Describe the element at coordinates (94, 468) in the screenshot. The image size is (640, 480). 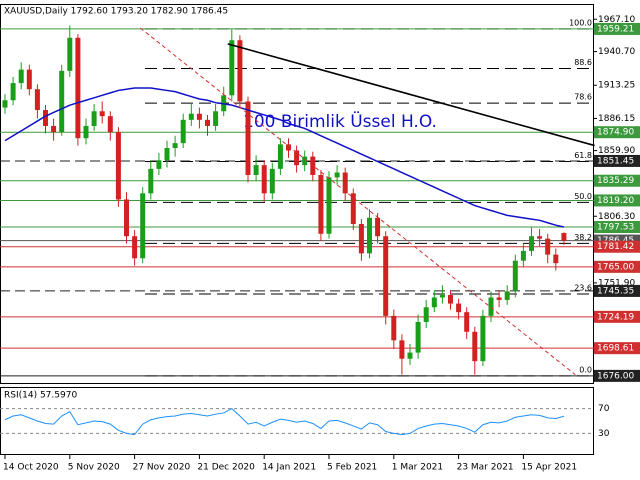
I see `x-tick-label: 5 Nov 2020` at that location.